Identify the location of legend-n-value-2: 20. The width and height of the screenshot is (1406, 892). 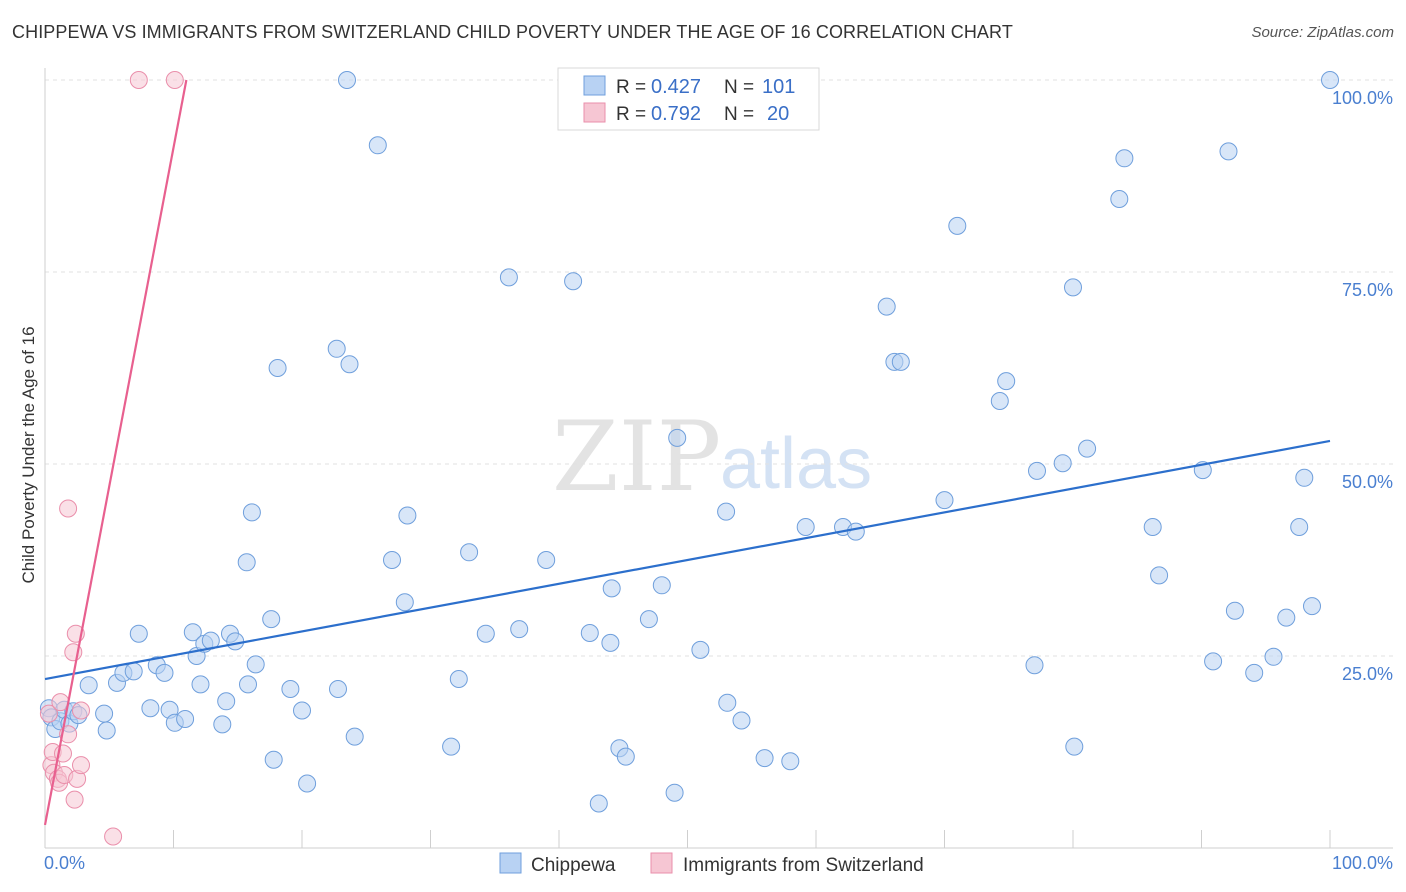
(778, 114).